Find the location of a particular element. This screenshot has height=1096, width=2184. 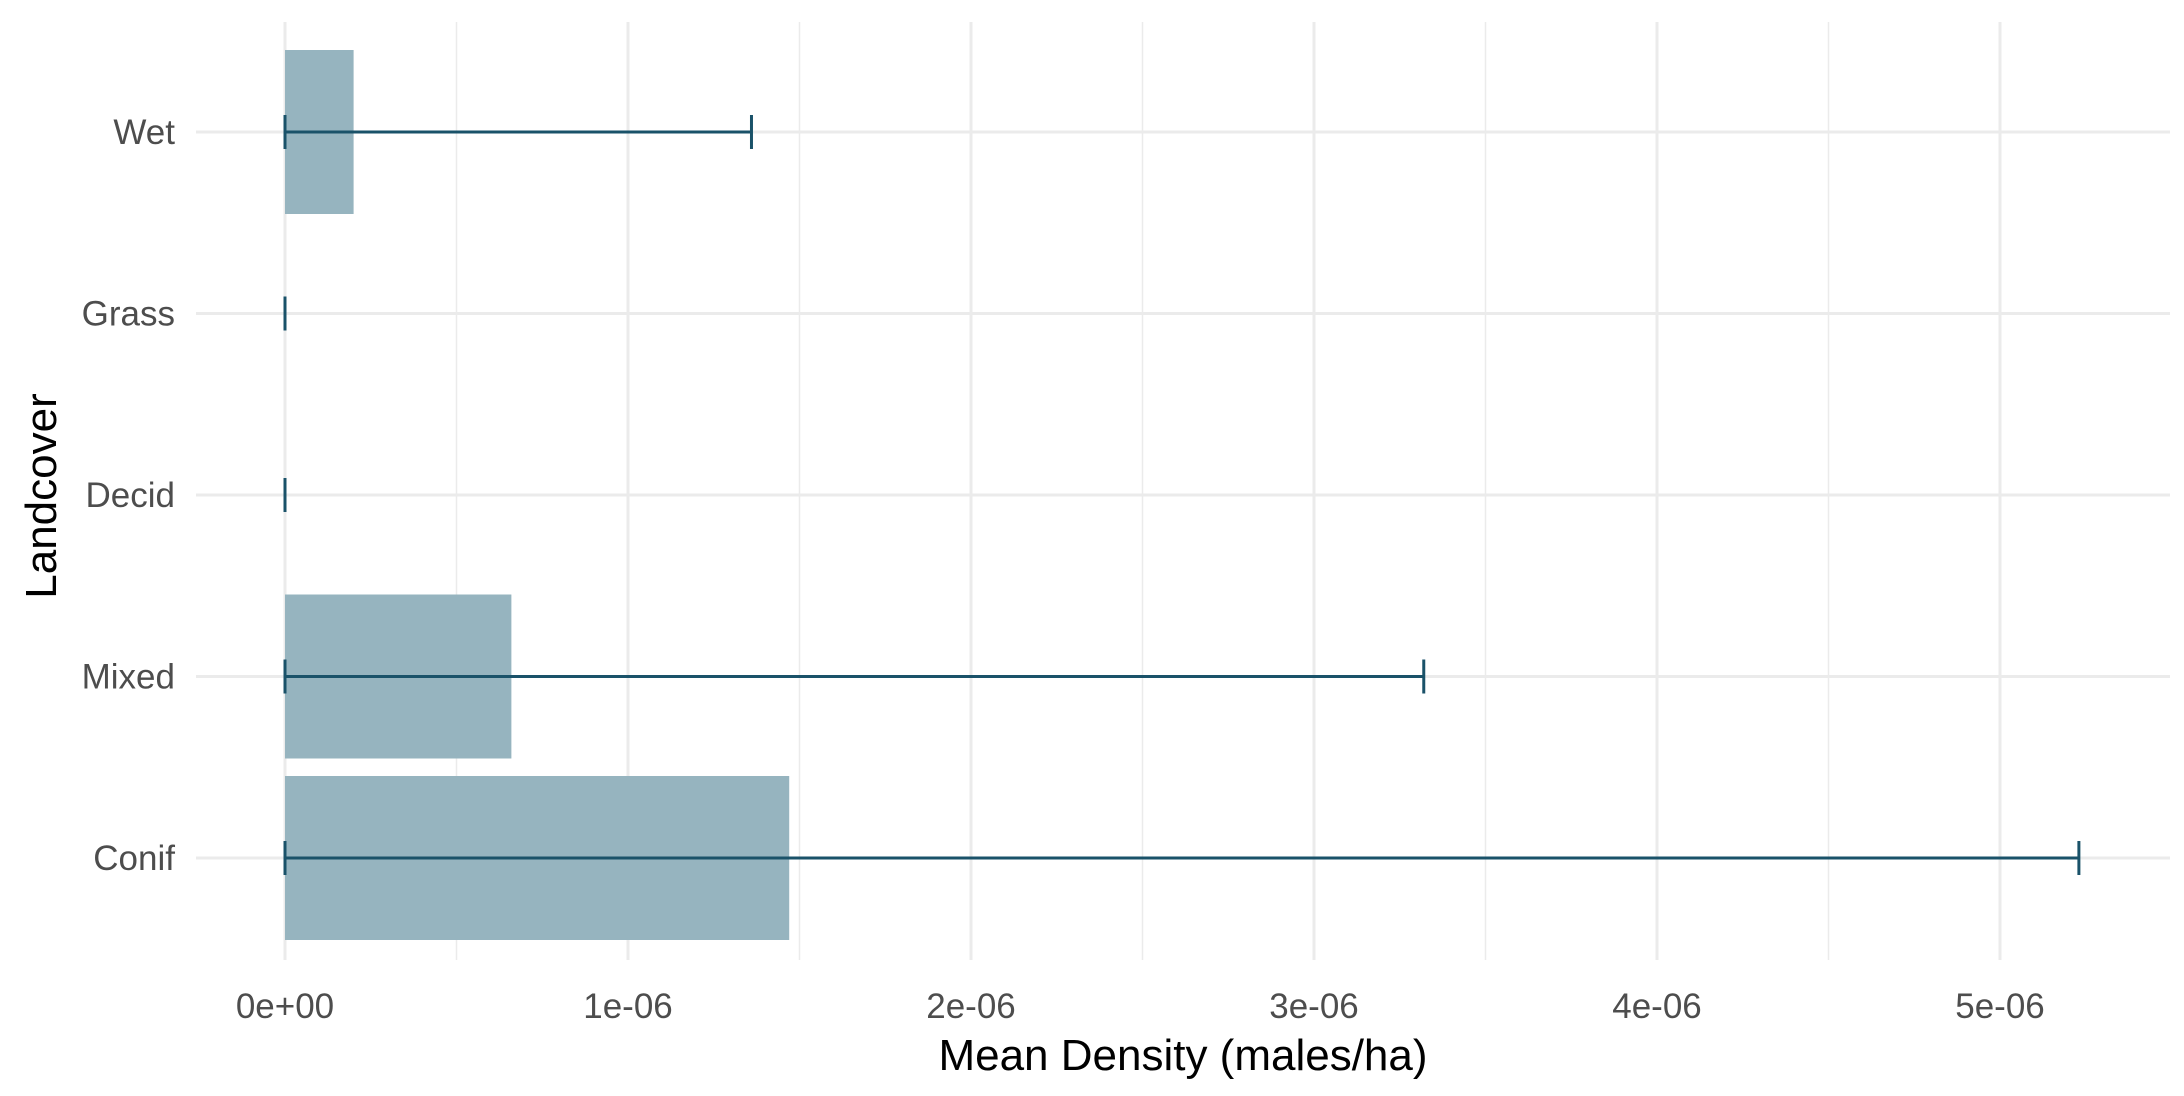

y-tick-label-conif: Conif is located at coordinates (134, 858).